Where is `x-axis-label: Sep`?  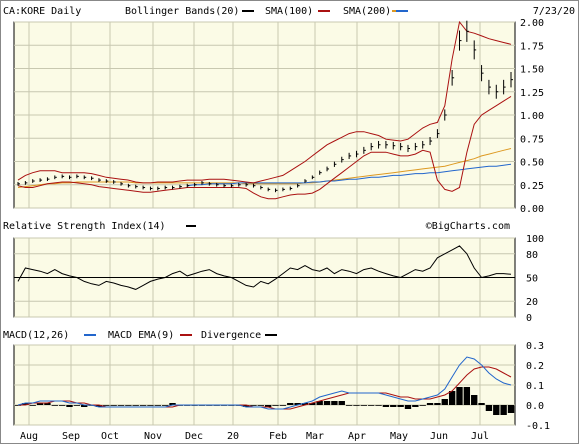 x-axis-label: Sep is located at coordinates (71, 436).